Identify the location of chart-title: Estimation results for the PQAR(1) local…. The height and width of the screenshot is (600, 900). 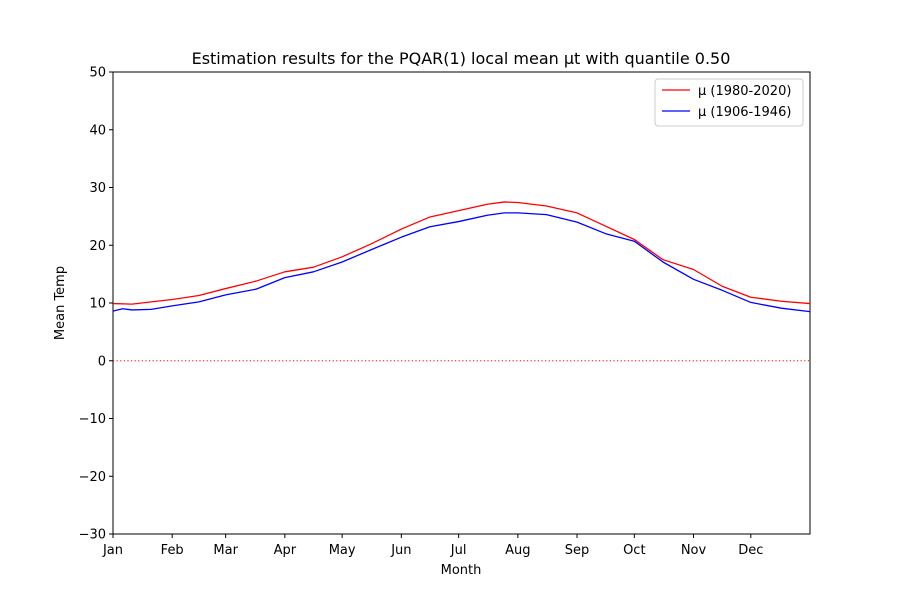
(461, 58).